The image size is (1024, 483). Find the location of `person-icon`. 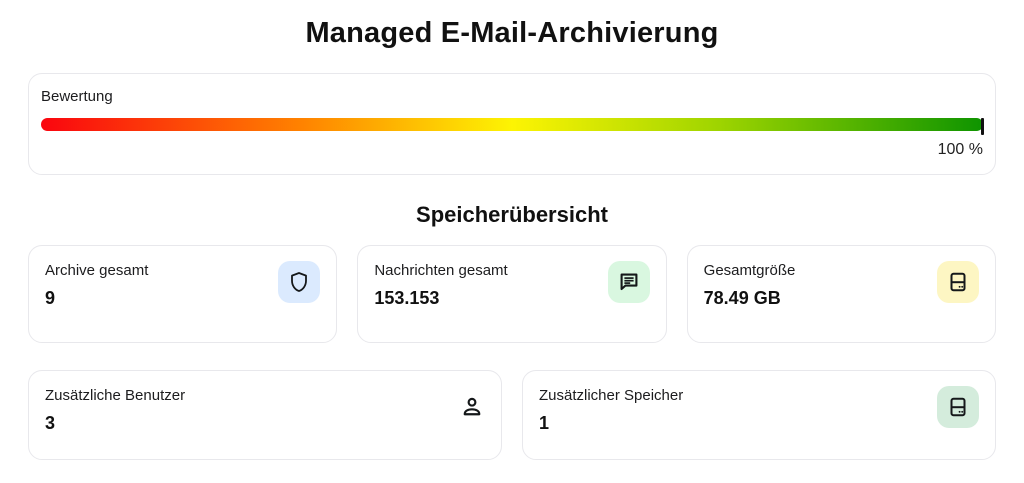

person-icon is located at coordinates (472, 407).